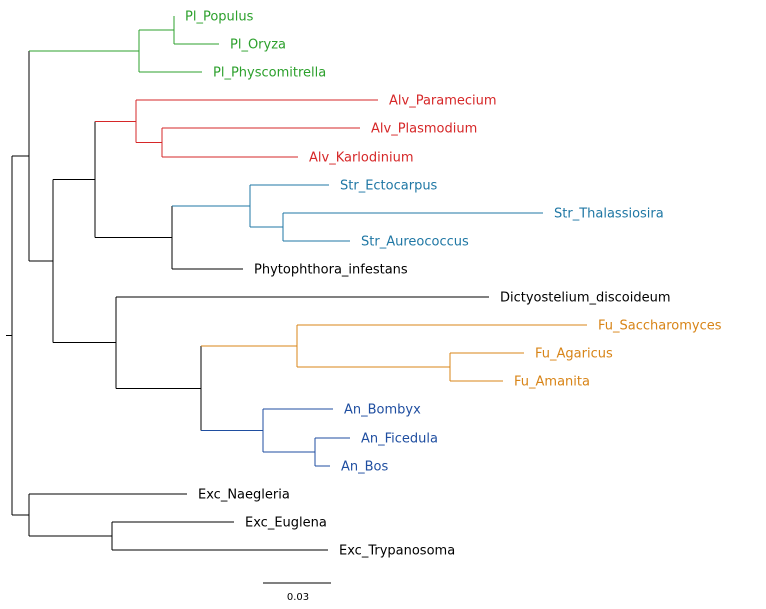 The width and height of the screenshot is (766, 609). I want to click on leaf-label-populus: Pl_Populus, so click(219, 17).